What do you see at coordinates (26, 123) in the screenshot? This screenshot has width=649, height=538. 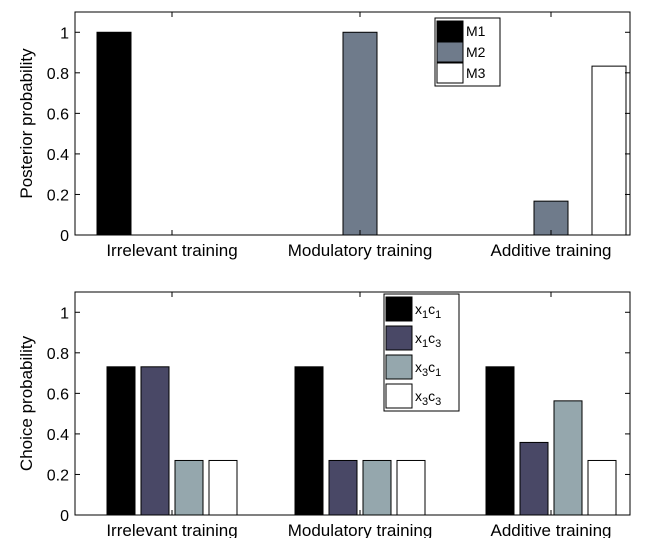 I see `top-ylabel: Posterior probability` at bounding box center [26, 123].